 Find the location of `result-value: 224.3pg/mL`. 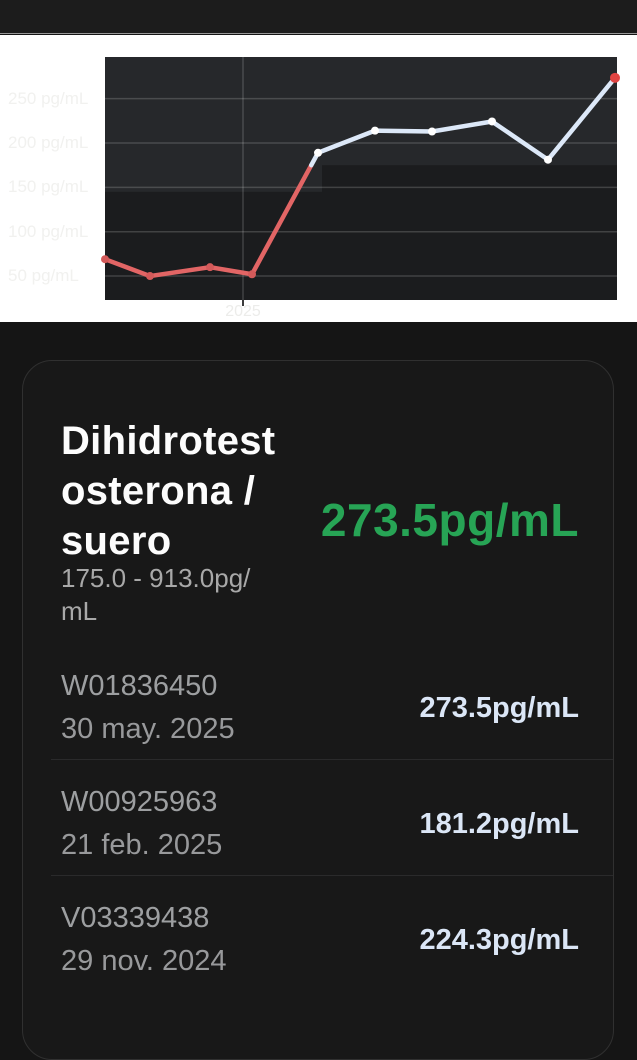

result-value: 224.3pg/mL is located at coordinates (499, 939).